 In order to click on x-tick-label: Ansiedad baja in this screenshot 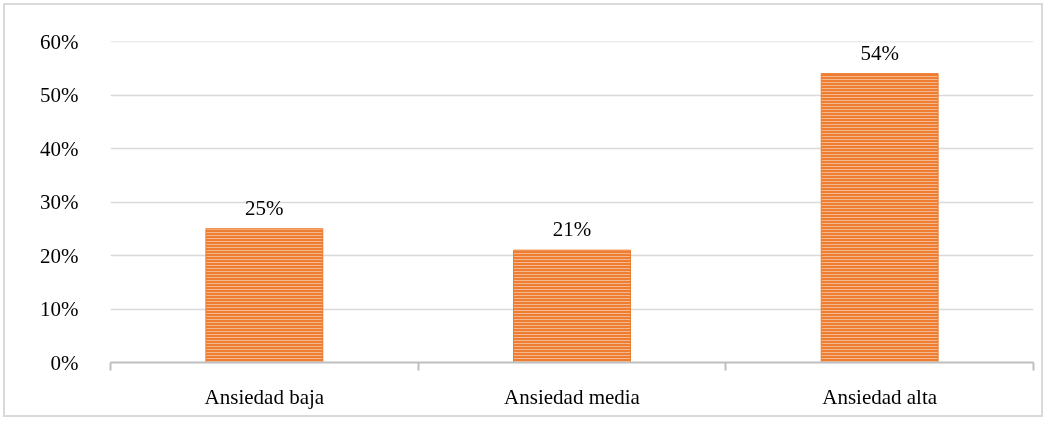, I will do `click(264, 396)`.